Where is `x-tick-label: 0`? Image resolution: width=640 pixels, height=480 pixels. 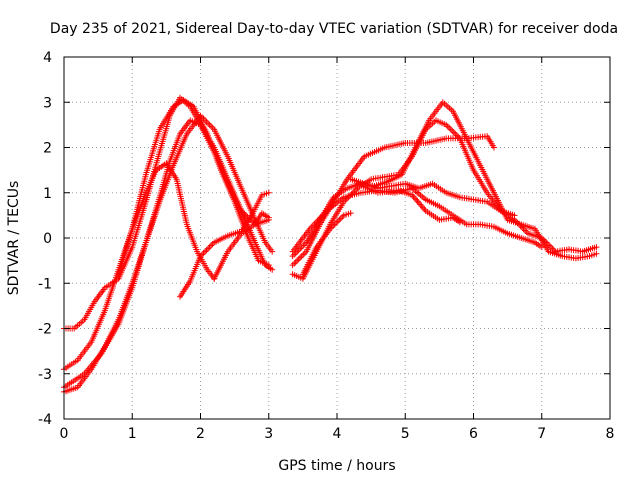
x-tick-label: 0 is located at coordinates (64, 434).